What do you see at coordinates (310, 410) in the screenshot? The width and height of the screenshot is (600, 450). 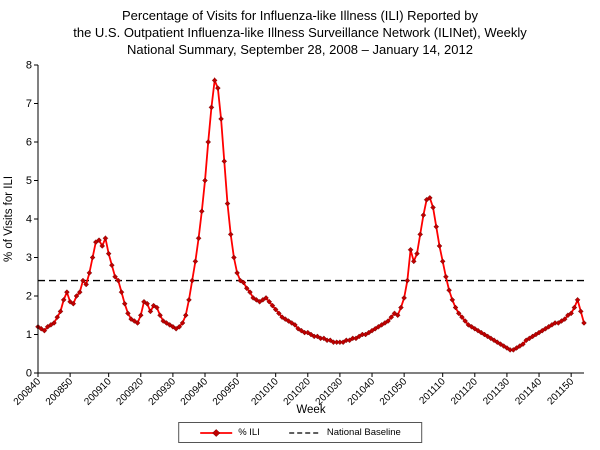 I see `x-axis-title: Week` at bounding box center [310, 410].